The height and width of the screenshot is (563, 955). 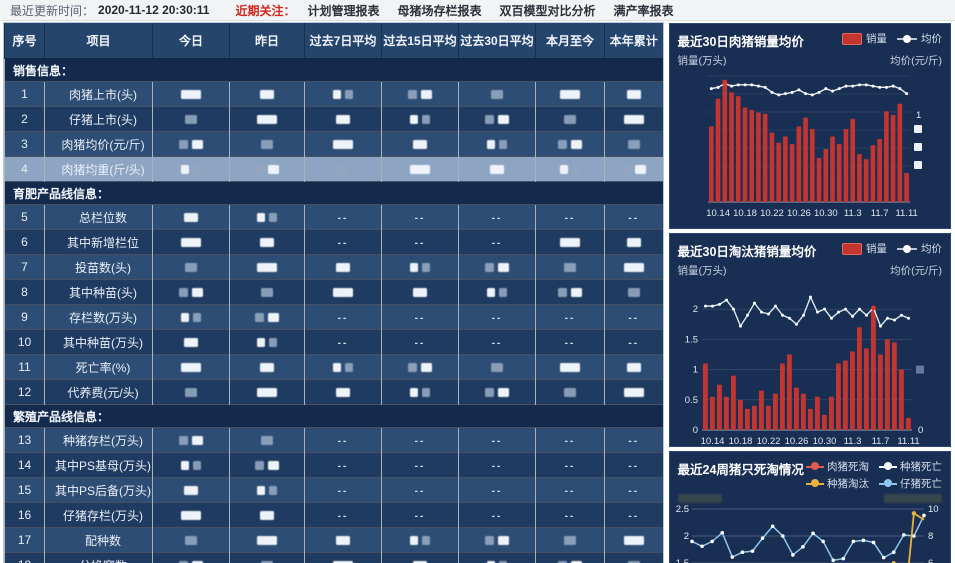 I want to click on row-label: 仔猪上市(头), so click(x=98, y=119).